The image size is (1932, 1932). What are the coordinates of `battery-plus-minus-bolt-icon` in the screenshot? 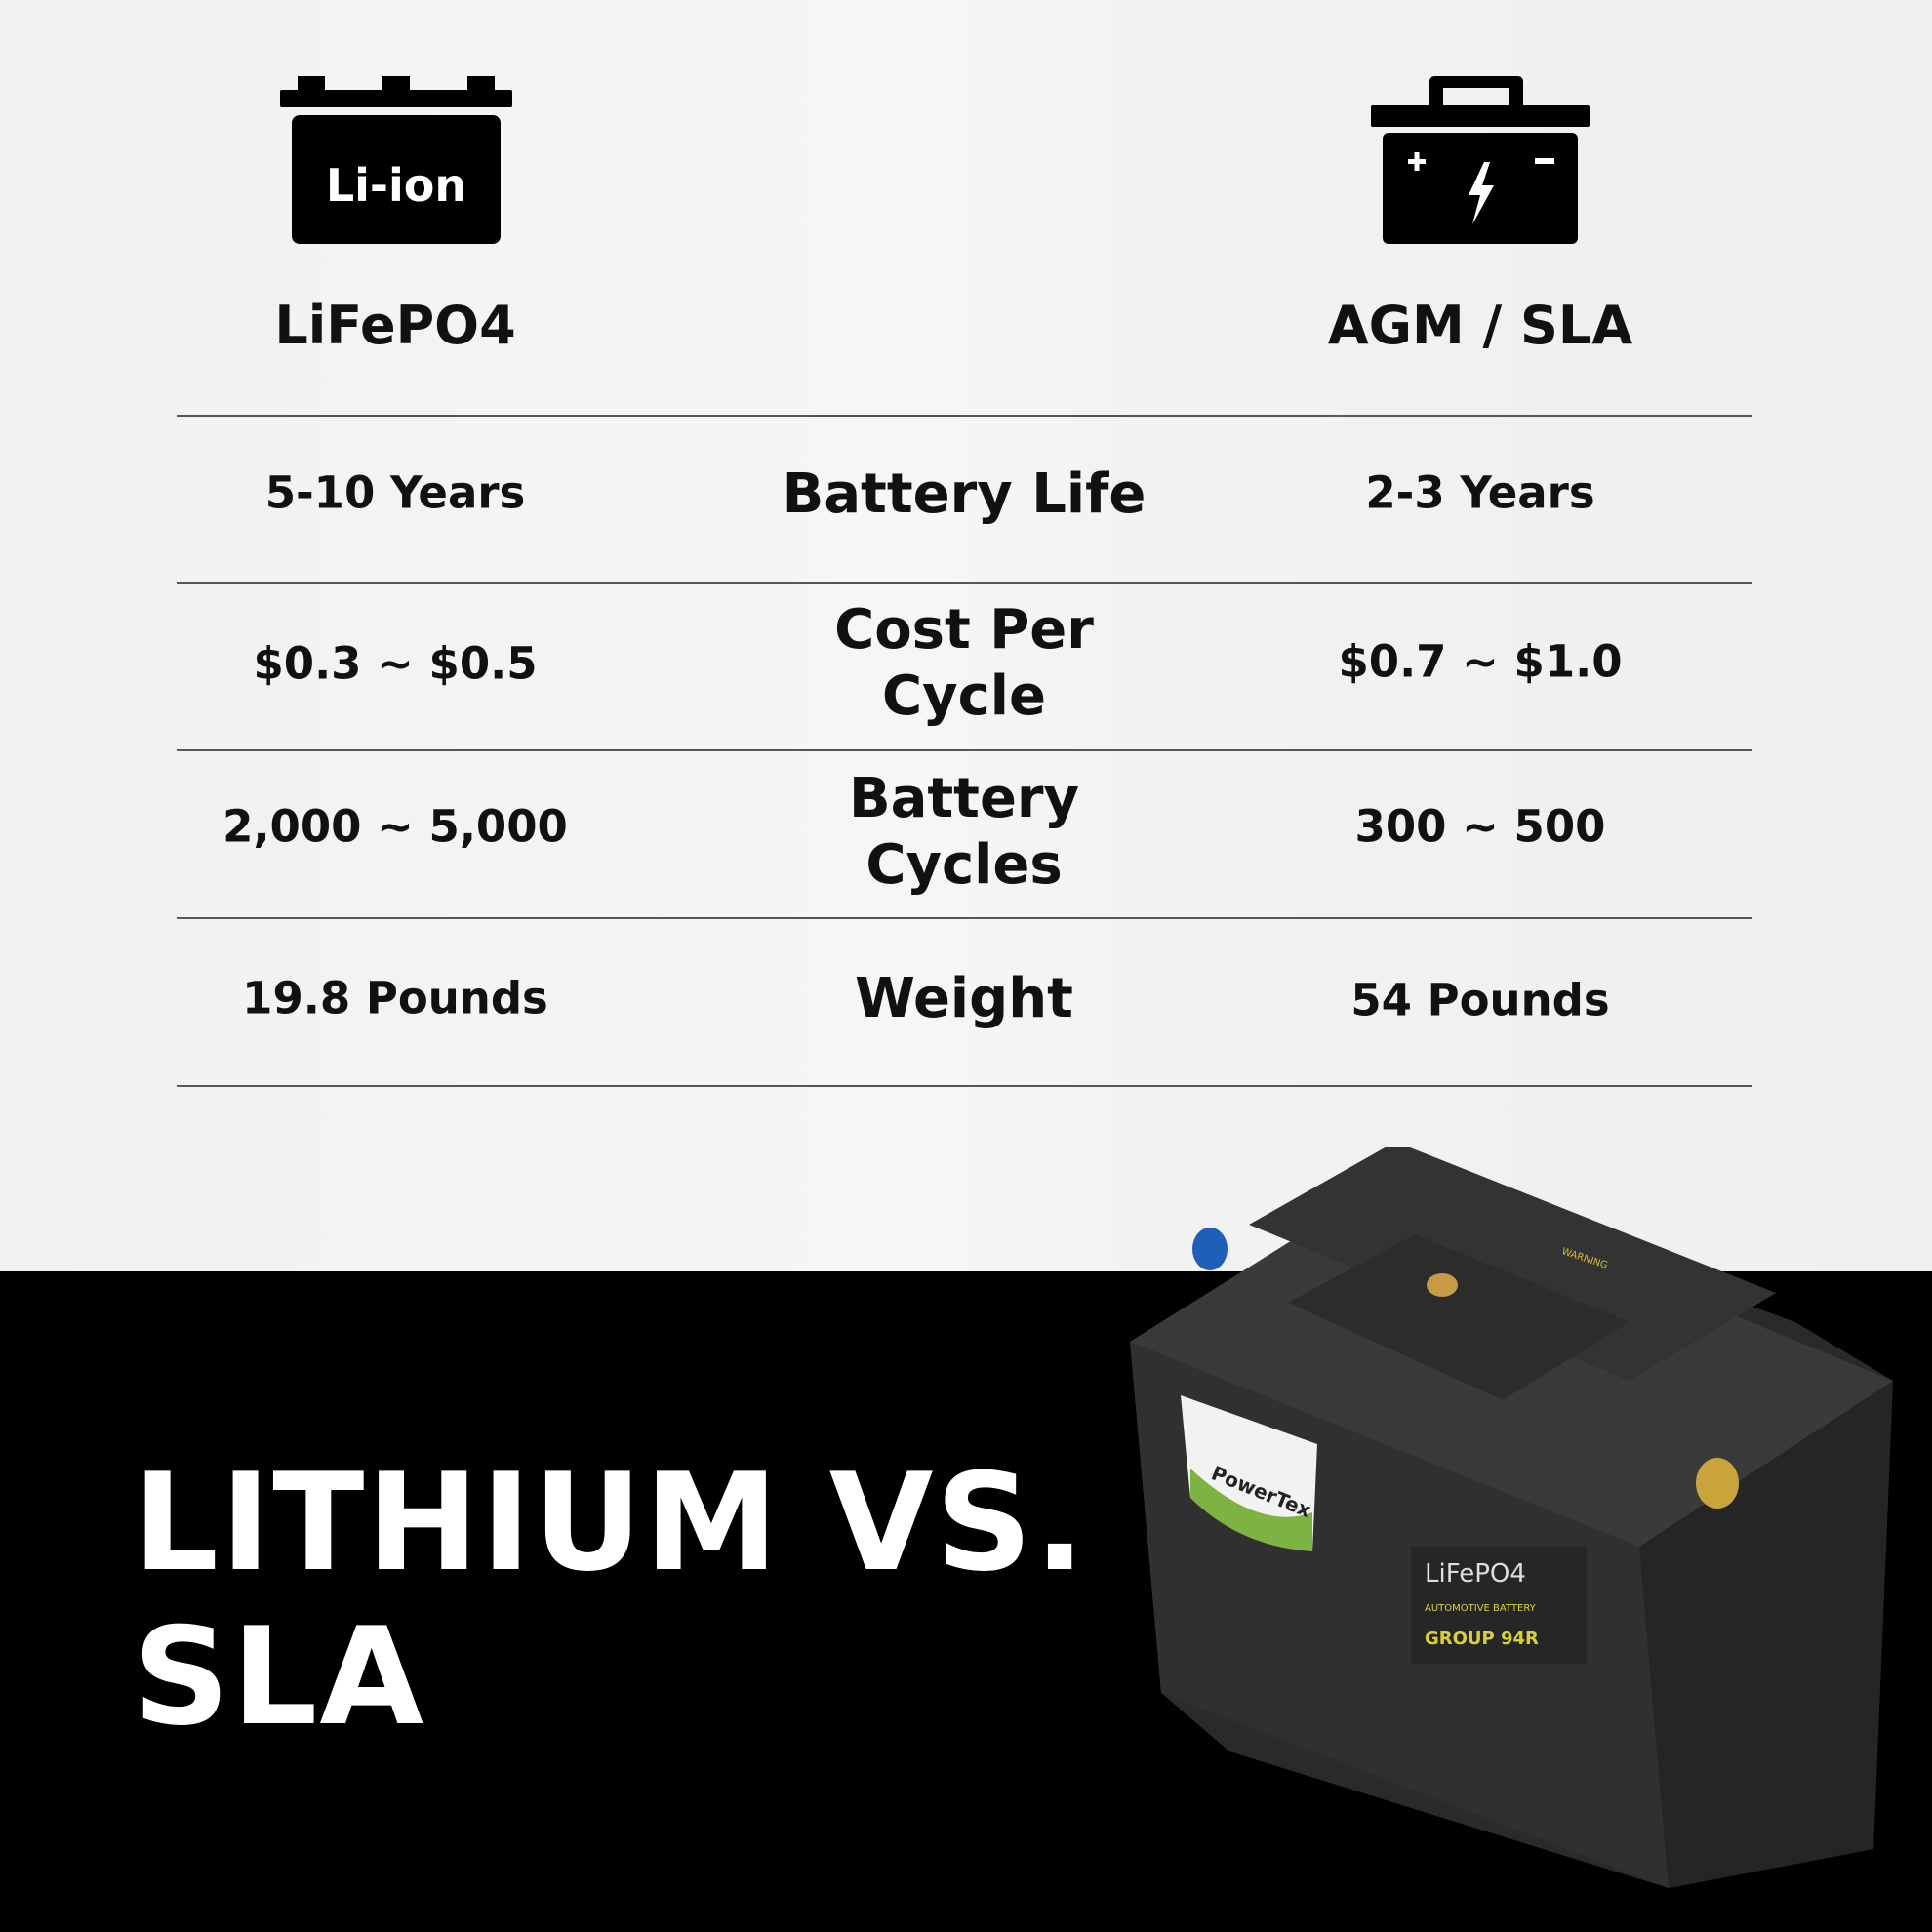 It's located at (1480, 160).